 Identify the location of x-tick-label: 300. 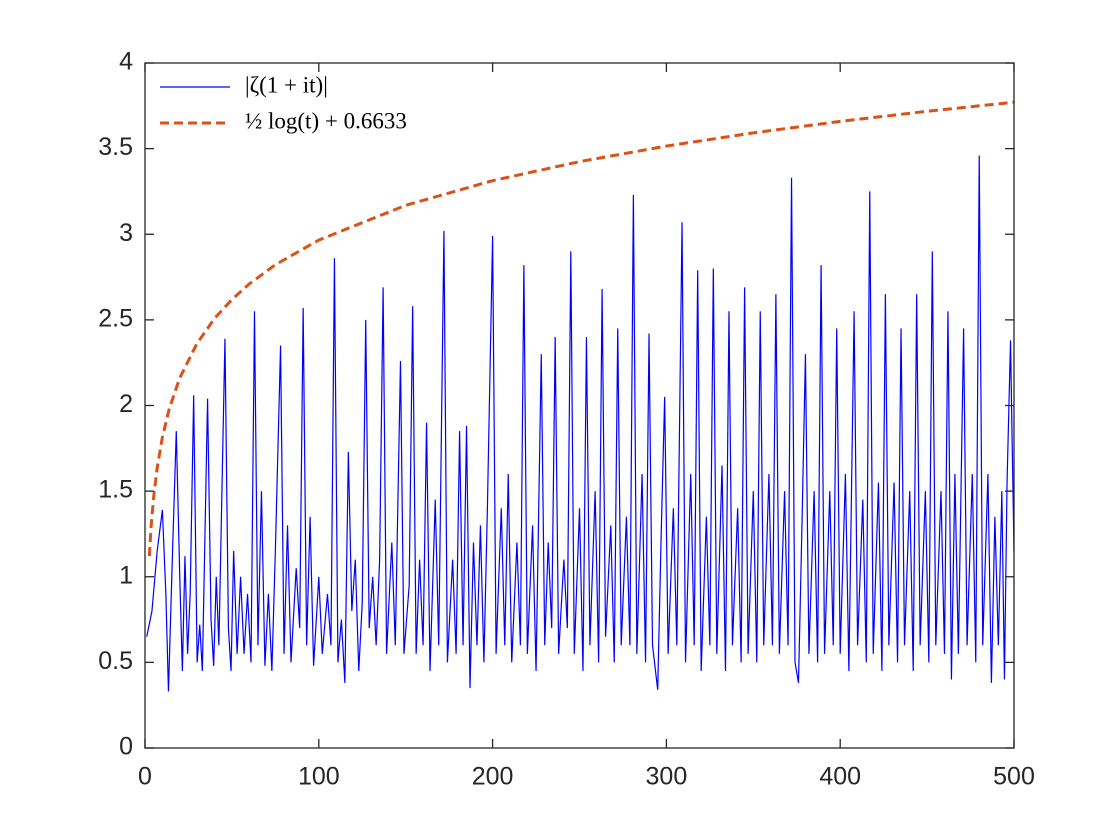
(667, 777).